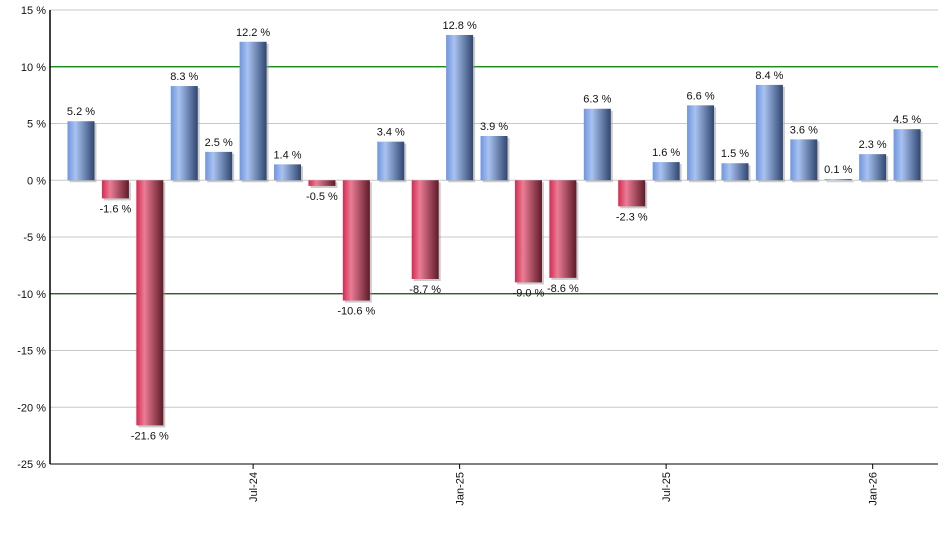 This screenshot has height=555, width=940. I want to click on y-tick-label: -20 %, so click(31, 408).